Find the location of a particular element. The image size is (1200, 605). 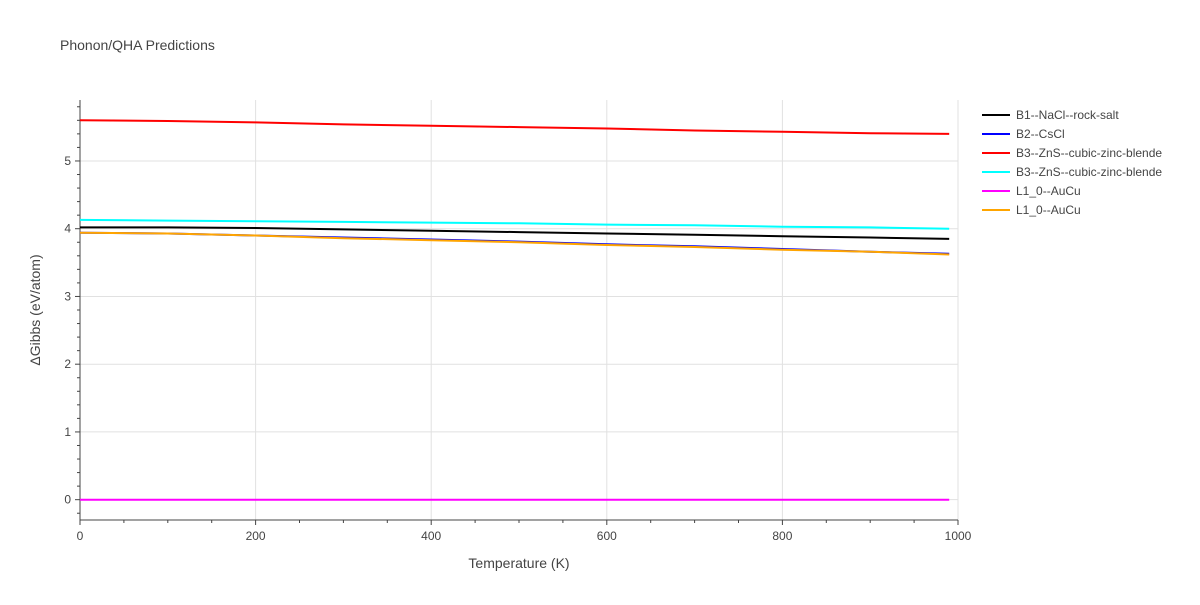

y-tick-label: 3 is located at coordinates (67, 296).